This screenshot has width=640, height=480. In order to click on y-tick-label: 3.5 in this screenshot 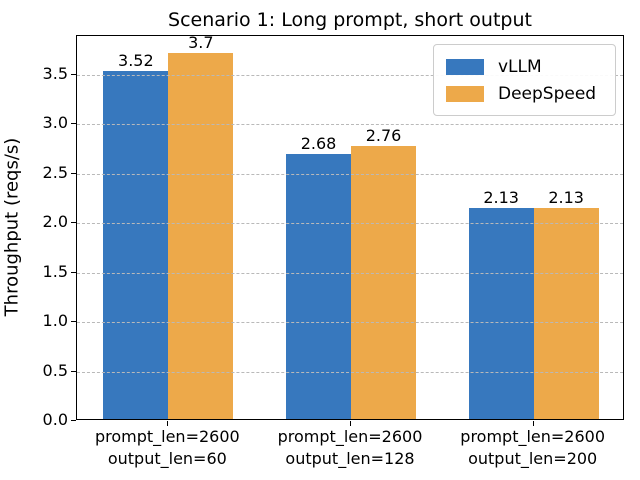, I will do `click(55, 73)`.